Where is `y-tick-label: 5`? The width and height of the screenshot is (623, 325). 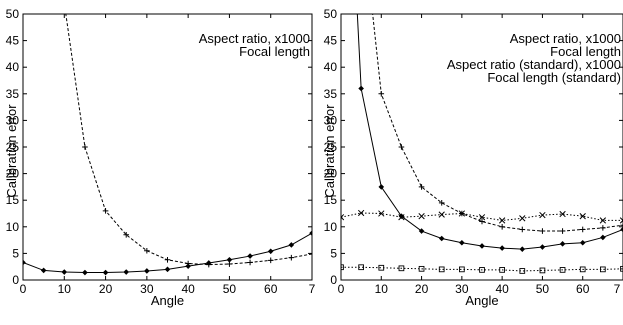 y-tick-label: 5 is located at coordinates (15, 253).